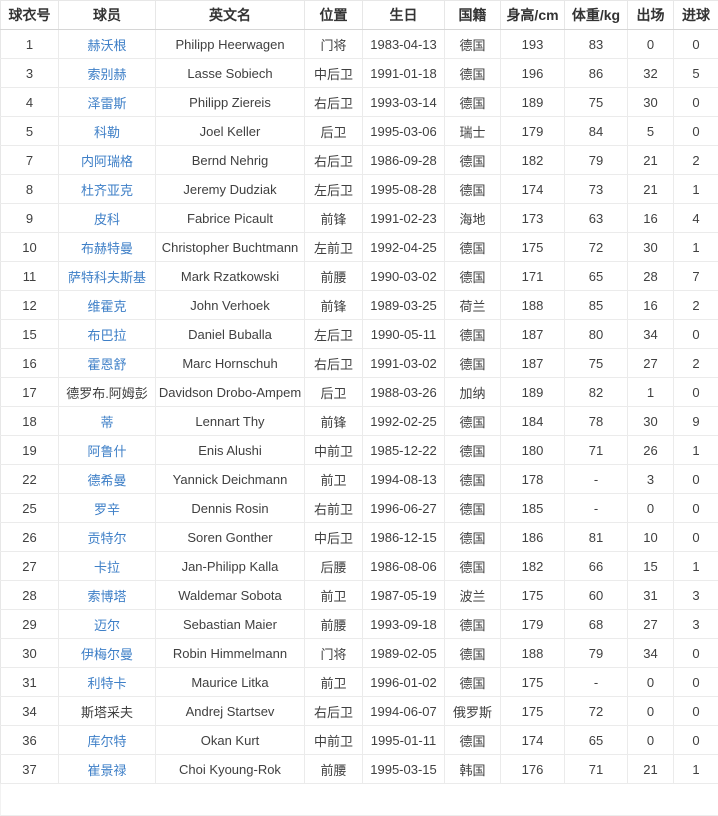 The width and height of the screenshot is (718, 816). What do you see at coordinates (30, 160) in the screenshot?
I see `cell-number: 7` at bounding box center [30, 160].